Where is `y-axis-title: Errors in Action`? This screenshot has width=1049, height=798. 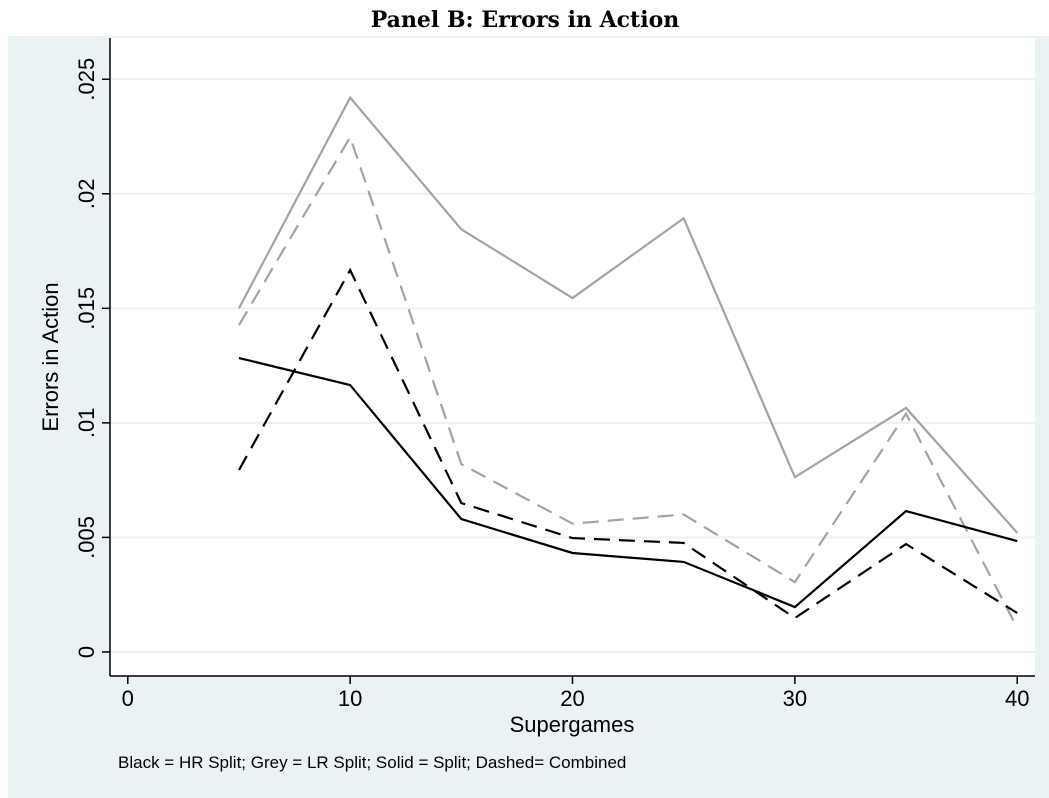 y-axis-title: Errors in Action is located at coordinates (50, 356).